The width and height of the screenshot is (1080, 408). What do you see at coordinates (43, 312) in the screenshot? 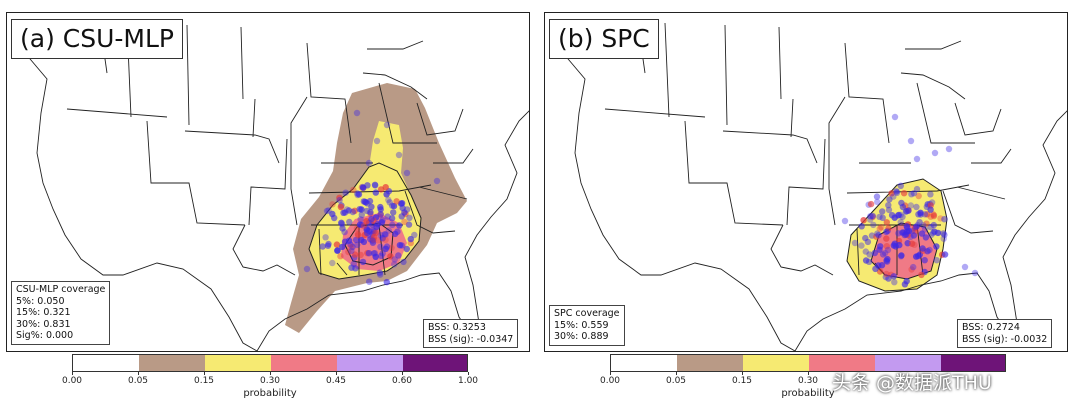
I see `coverage-line-a: 15%: 0.321` at bounding box center [43, 312].